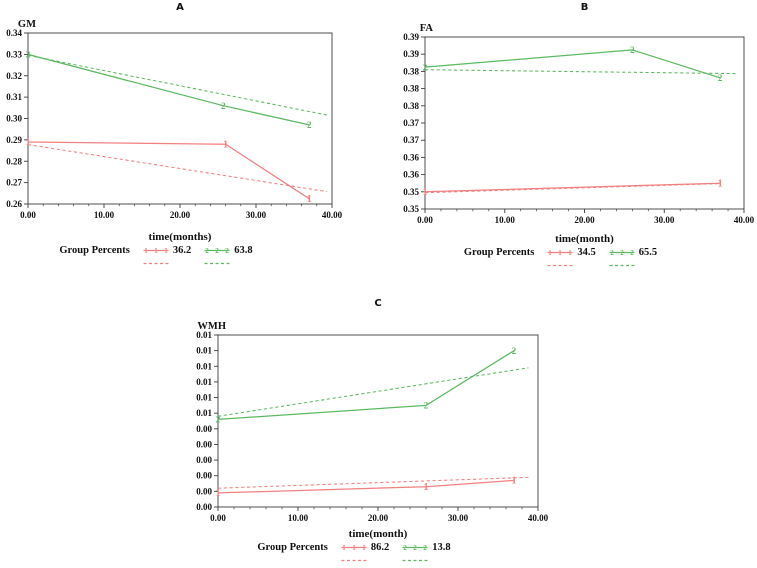 The height and width of the screenshot is (568, 757). What do you see at coordinates (584, 239) in the screenshot?
I see `panel-b-xaxis-title: time(month)` at bounding box center [584, 239].